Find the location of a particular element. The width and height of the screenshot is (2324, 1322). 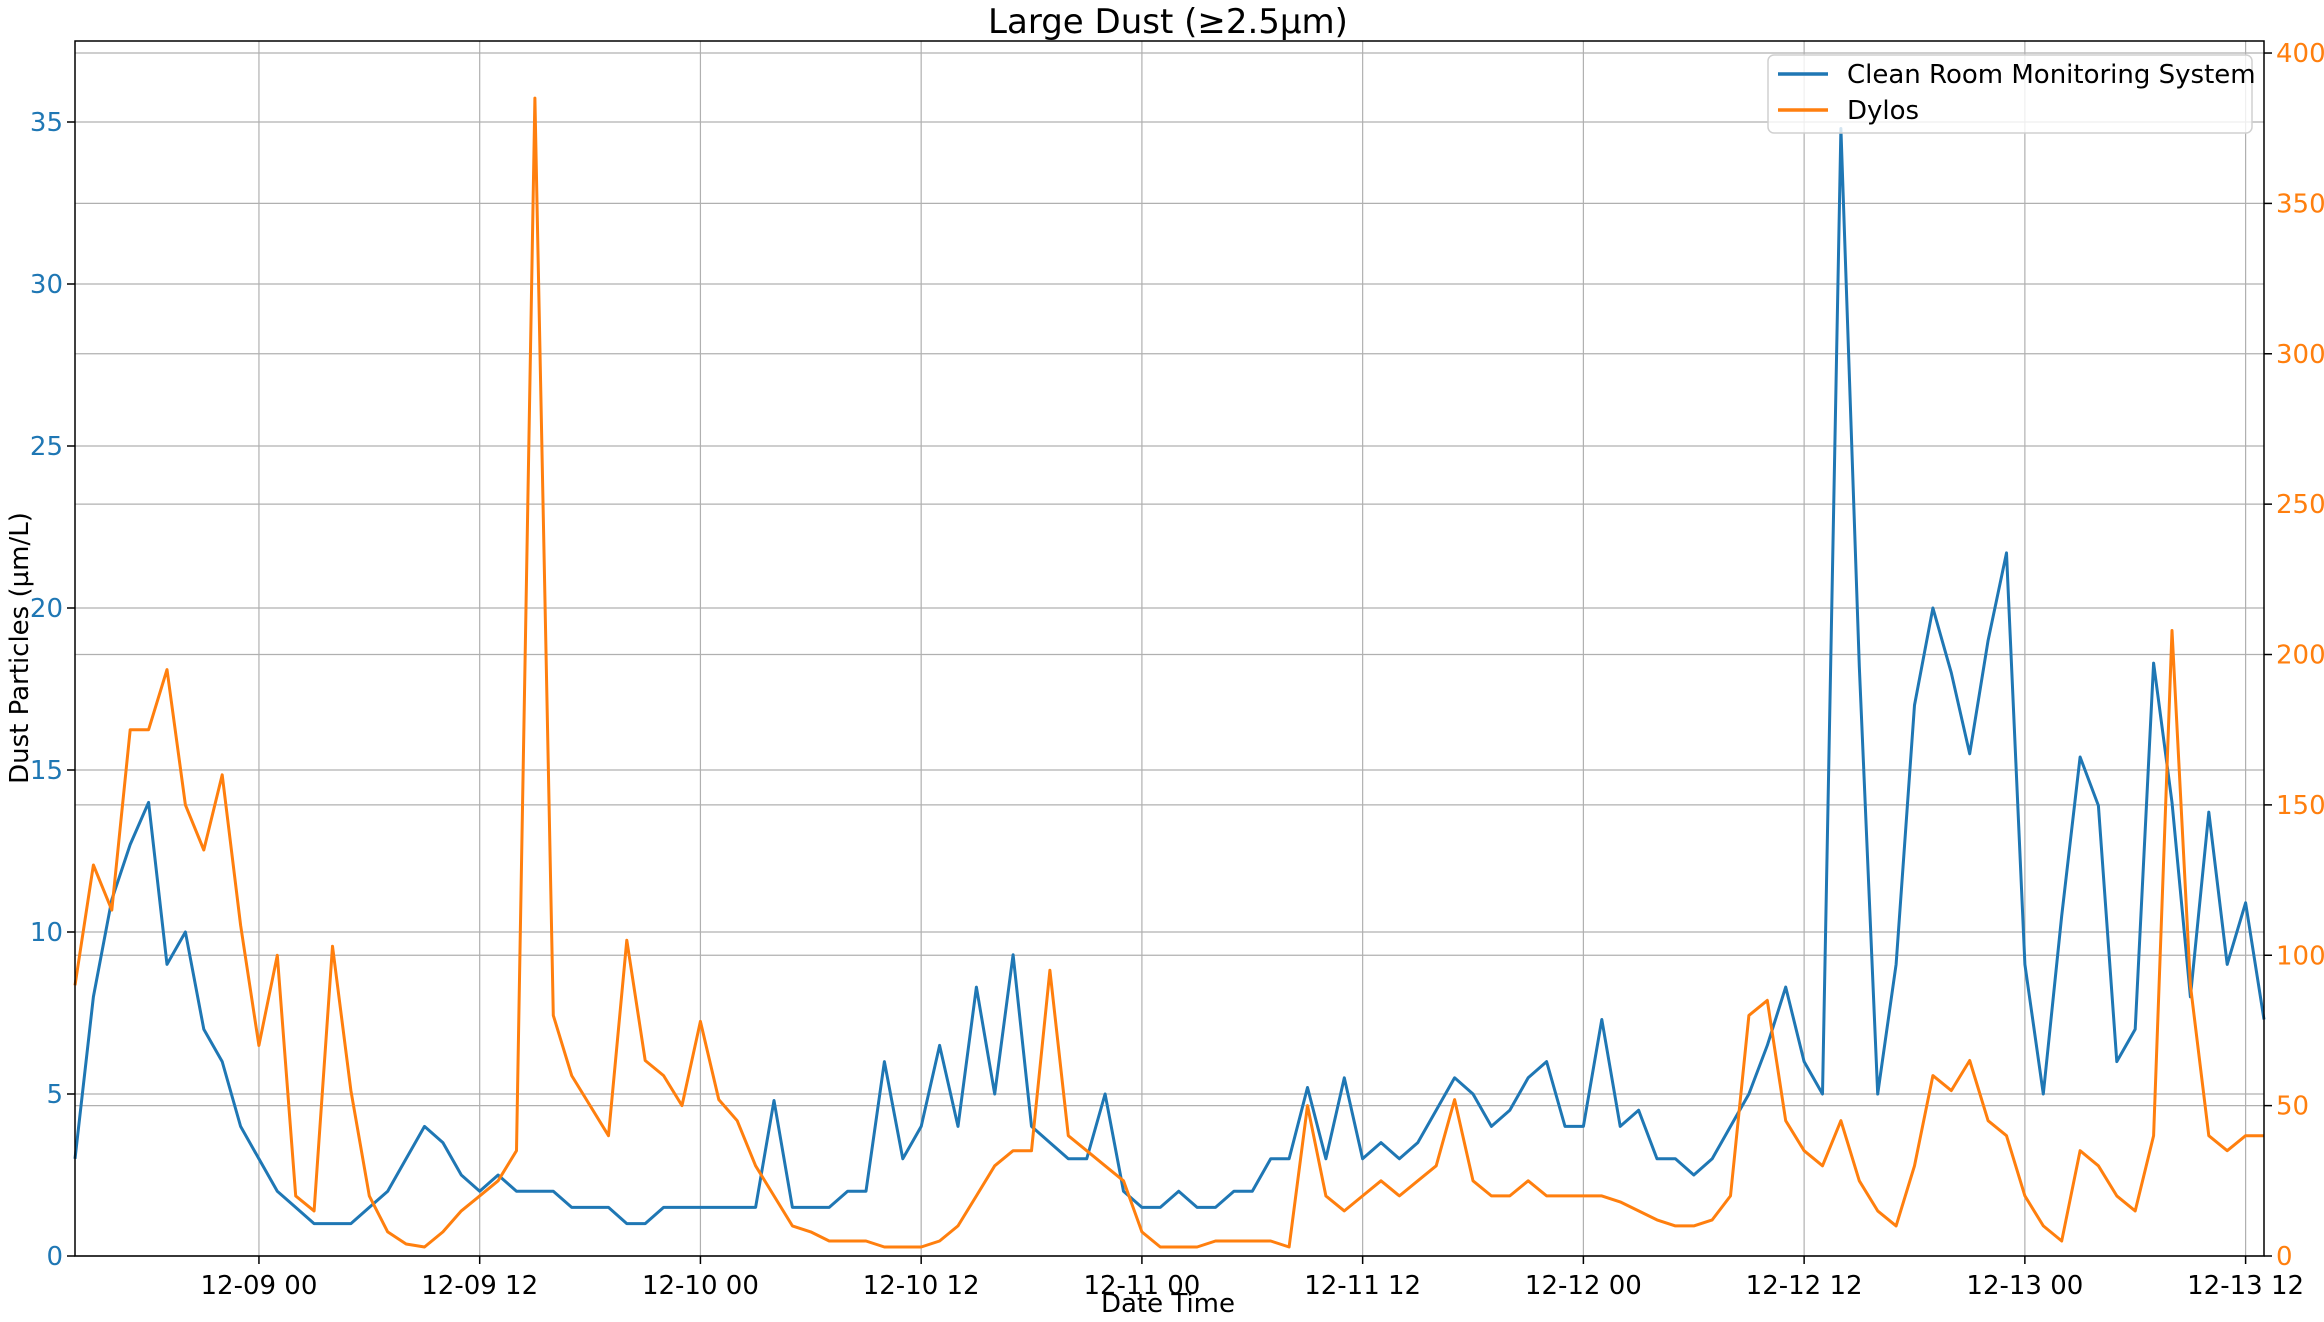

y-axis-right-ticks: 0 50 100 150 200 250 300 350 400 is located at coordinates (2294, 655).